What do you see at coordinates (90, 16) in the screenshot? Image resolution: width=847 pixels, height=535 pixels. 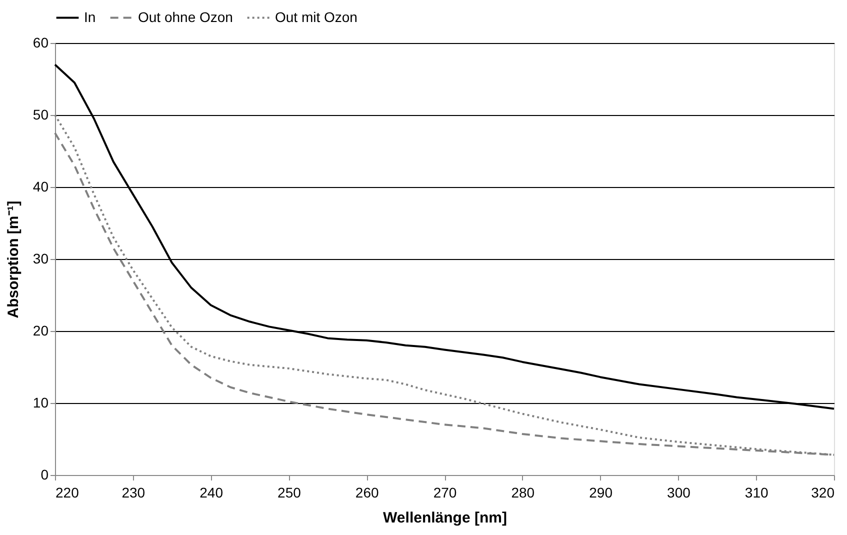 I see `legend-label: In` at bounding box center [90, 16].